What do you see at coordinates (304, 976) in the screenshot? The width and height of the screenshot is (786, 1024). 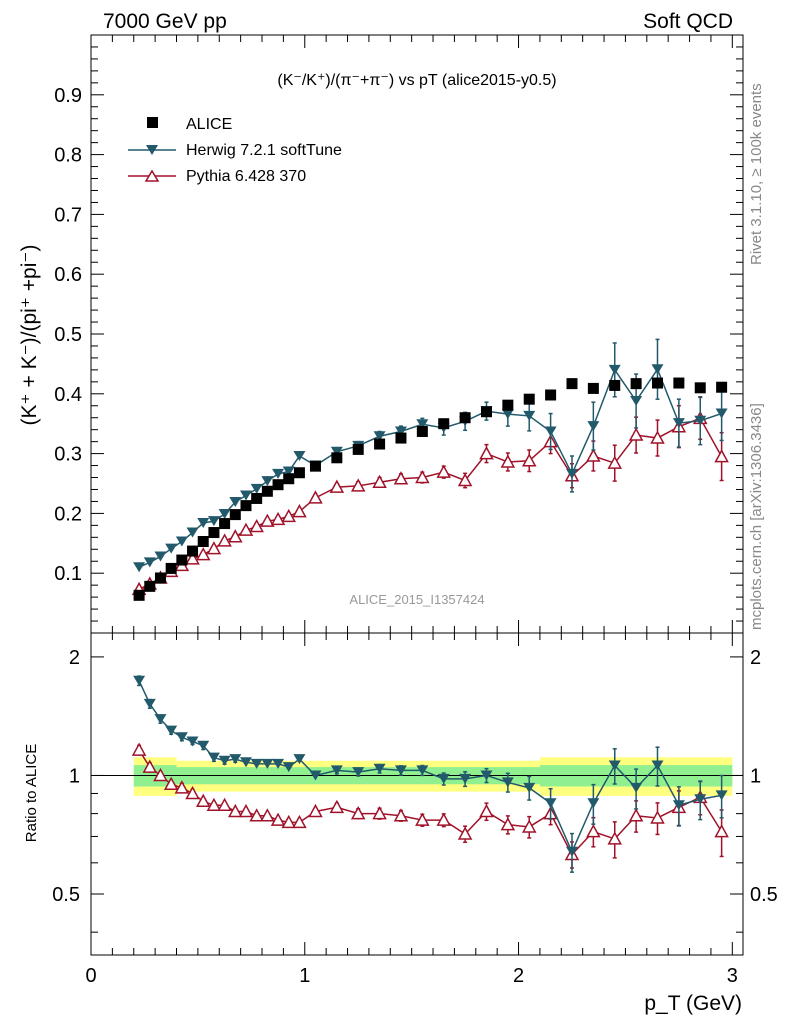 I see `x-tick-label: 1` at bounding box center [304, 976].